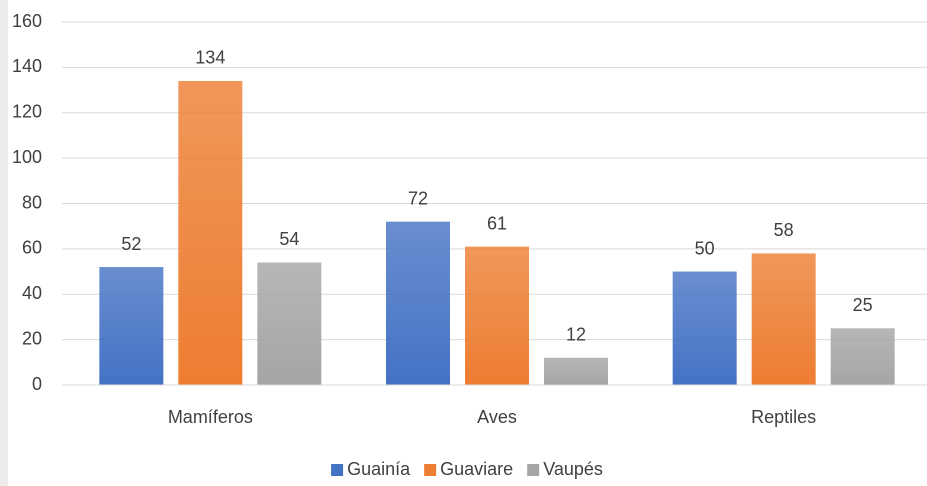 The width and height of the screenshot is (927, 486). What do you see at coordinates (32, 248) in the screenshot?
I see `y-tick-label: 60` at bounding box center [32, 248].